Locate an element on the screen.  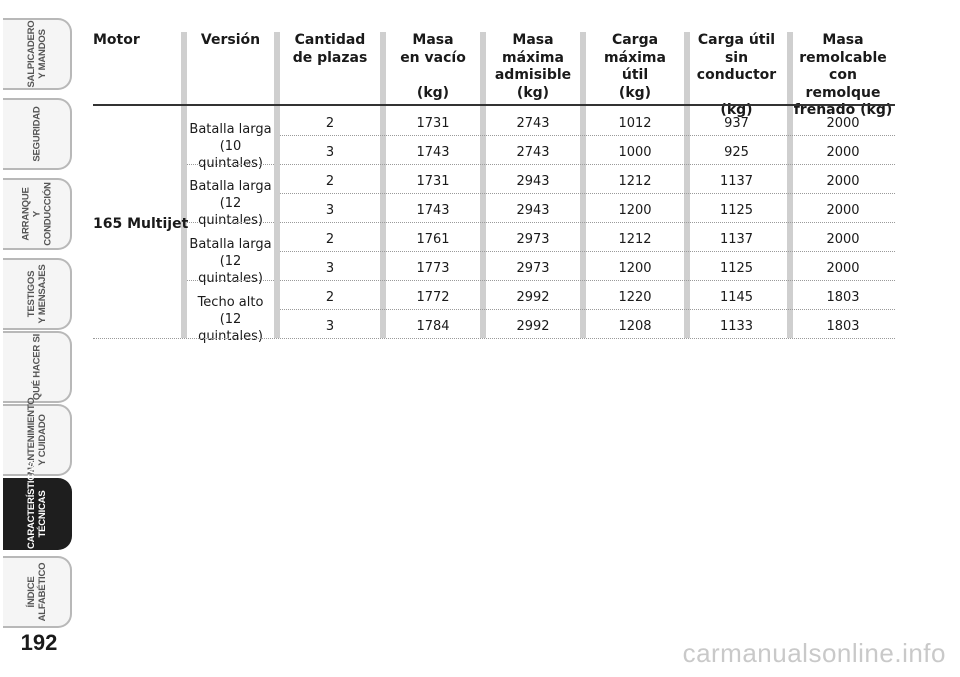
motor-label: 165 Multijet is located at coordinates (141, 224).